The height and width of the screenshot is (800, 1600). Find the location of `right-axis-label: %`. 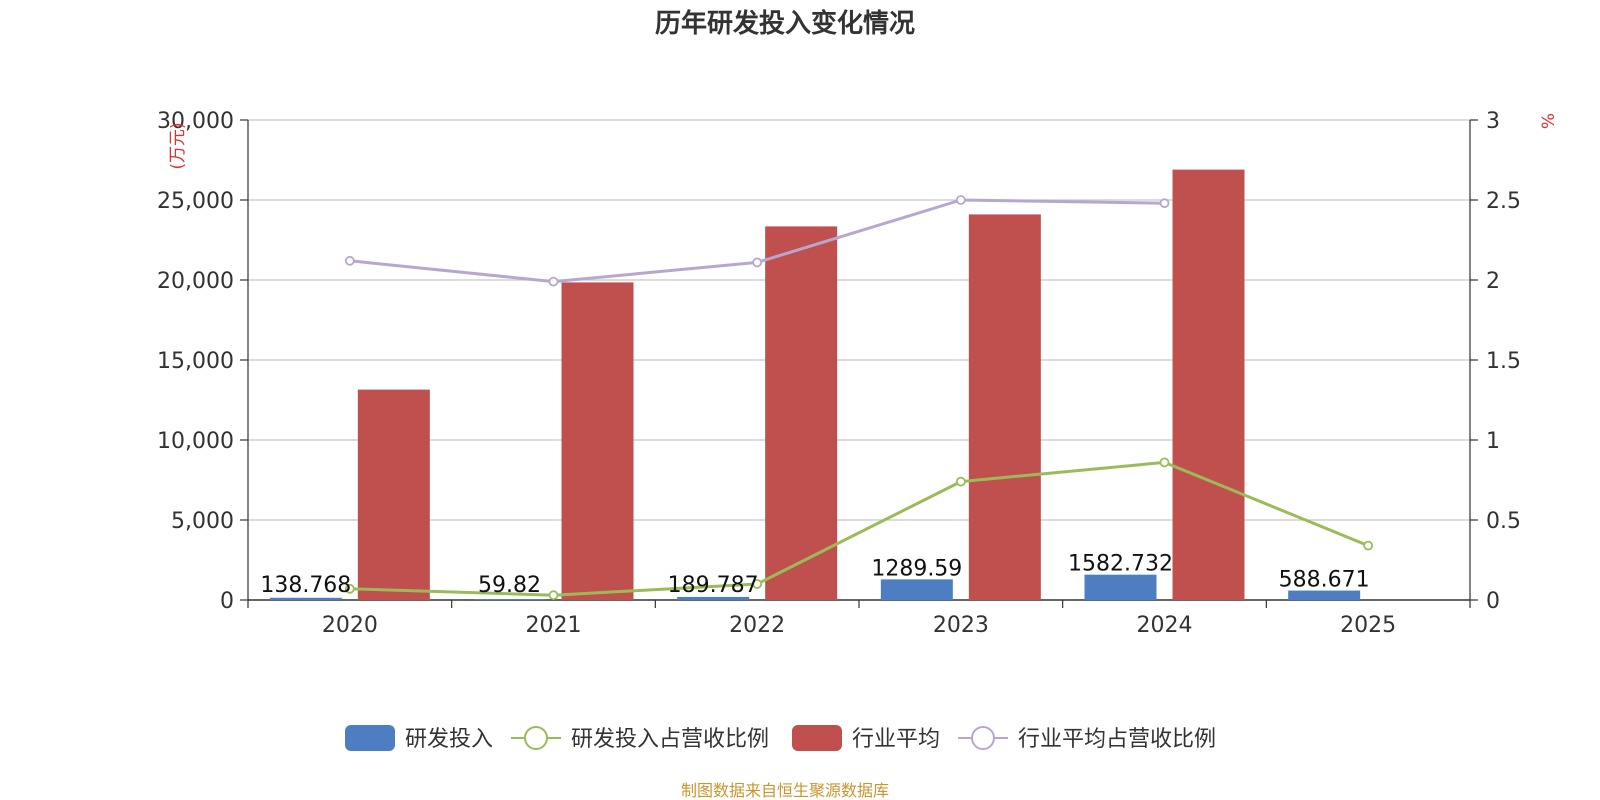

right-axis-label: % is located at coordinates (1549, 121).